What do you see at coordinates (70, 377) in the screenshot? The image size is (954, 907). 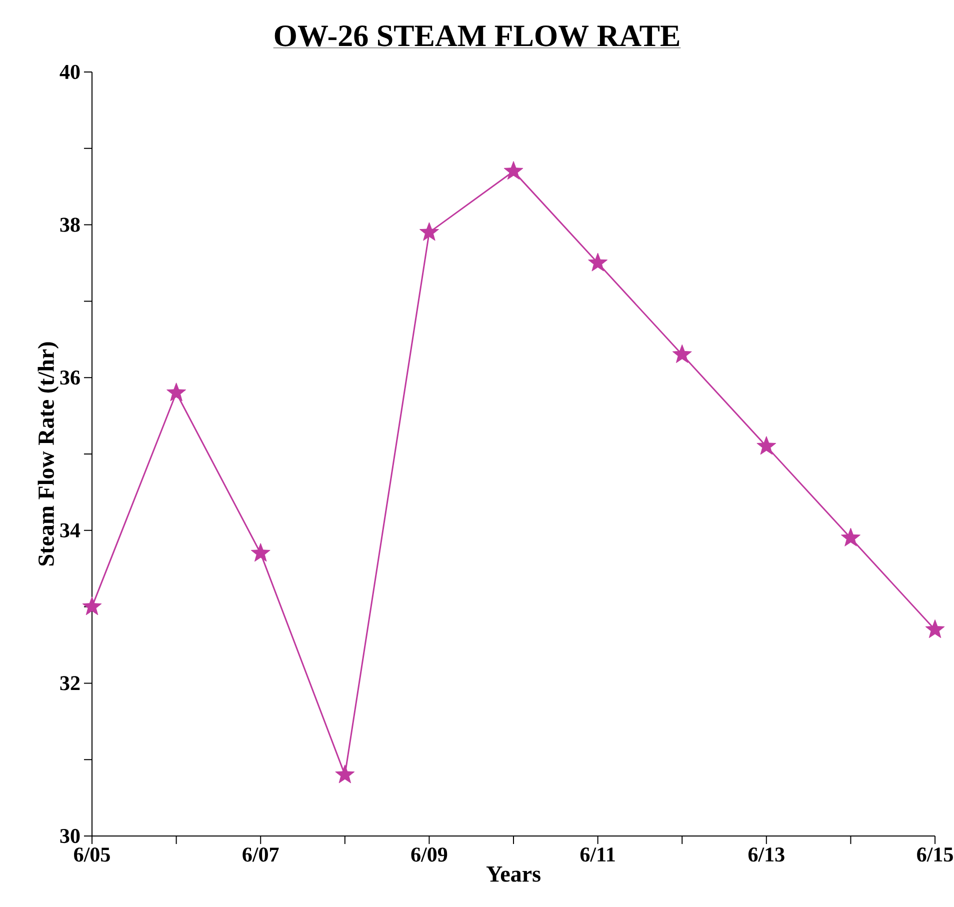 I see `y-tick-label: 36` at bounding box center [70, 377].